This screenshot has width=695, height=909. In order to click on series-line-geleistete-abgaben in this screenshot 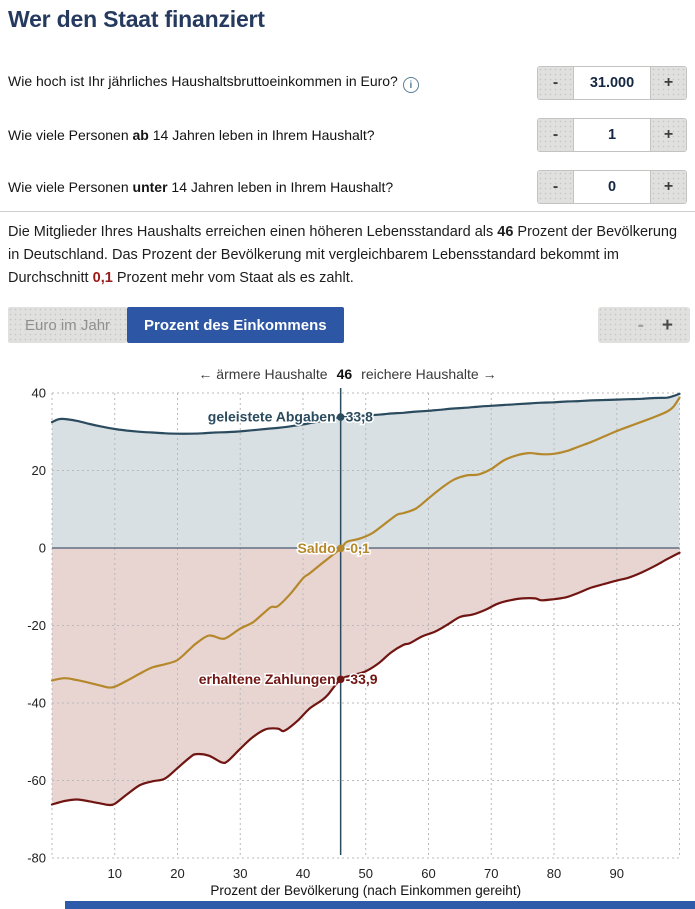, I will do `click(365, 413)`.